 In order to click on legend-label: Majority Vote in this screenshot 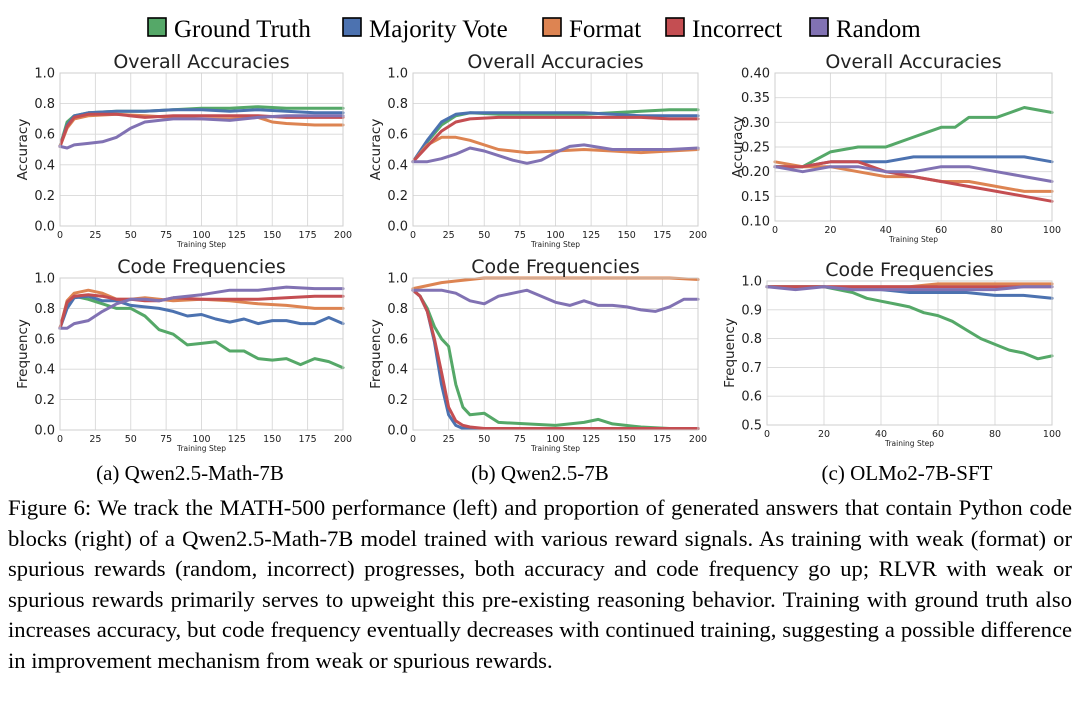, I will do `click(438, 29)`.